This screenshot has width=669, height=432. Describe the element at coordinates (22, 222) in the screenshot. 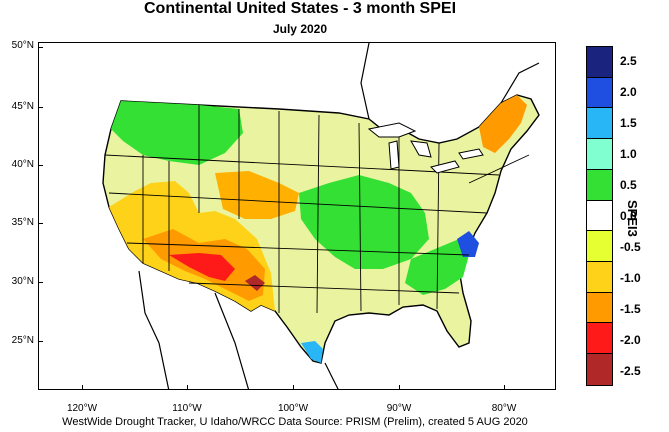

I see `lat-label-35n: 35°N` at that location.